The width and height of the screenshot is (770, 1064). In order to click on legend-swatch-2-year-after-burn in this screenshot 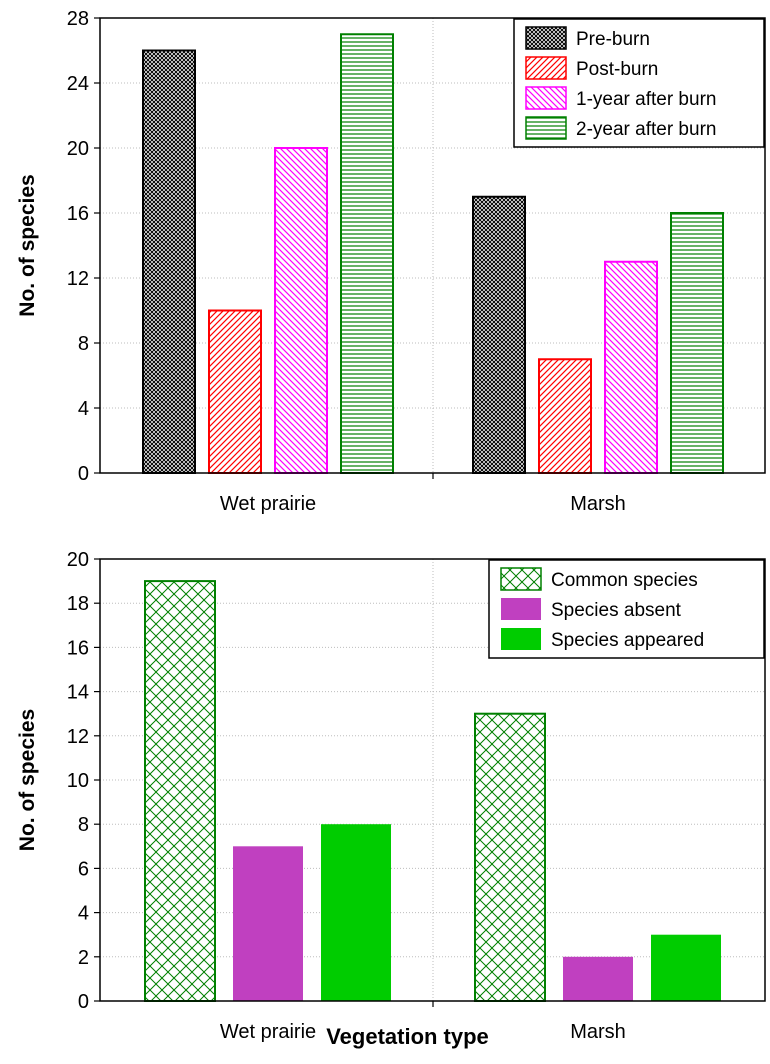, I will do `click(546, 128)`.